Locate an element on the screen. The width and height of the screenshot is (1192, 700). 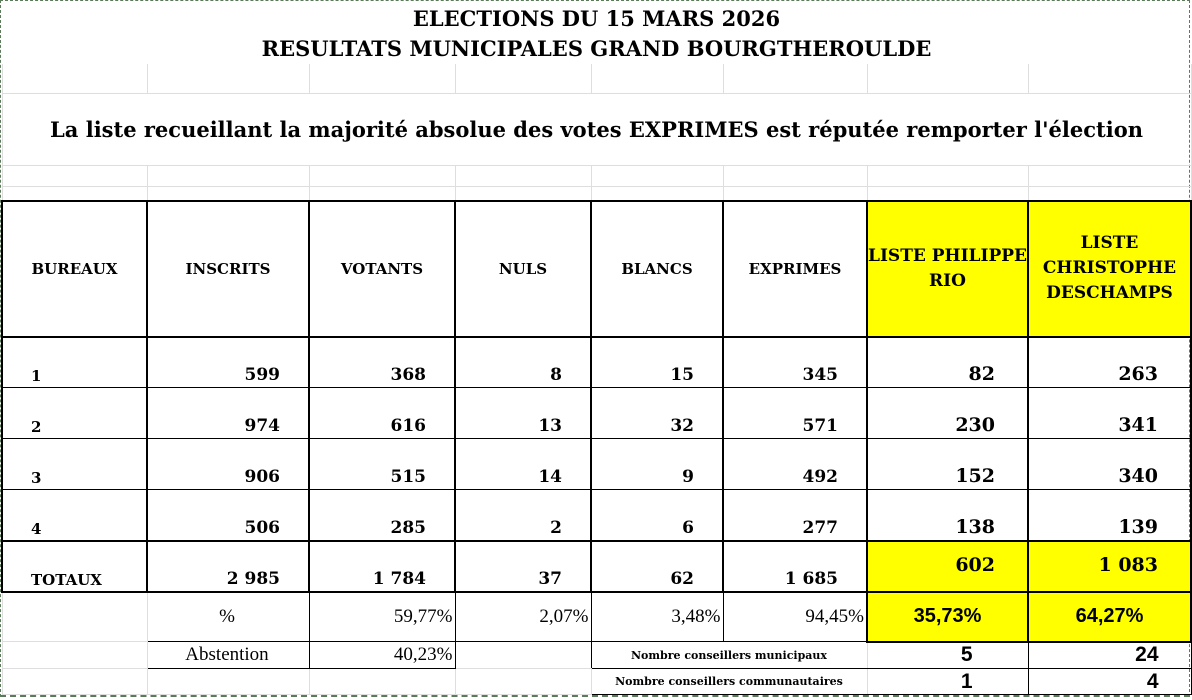
votants-cell: 285 is located at coordinates (382, 515).